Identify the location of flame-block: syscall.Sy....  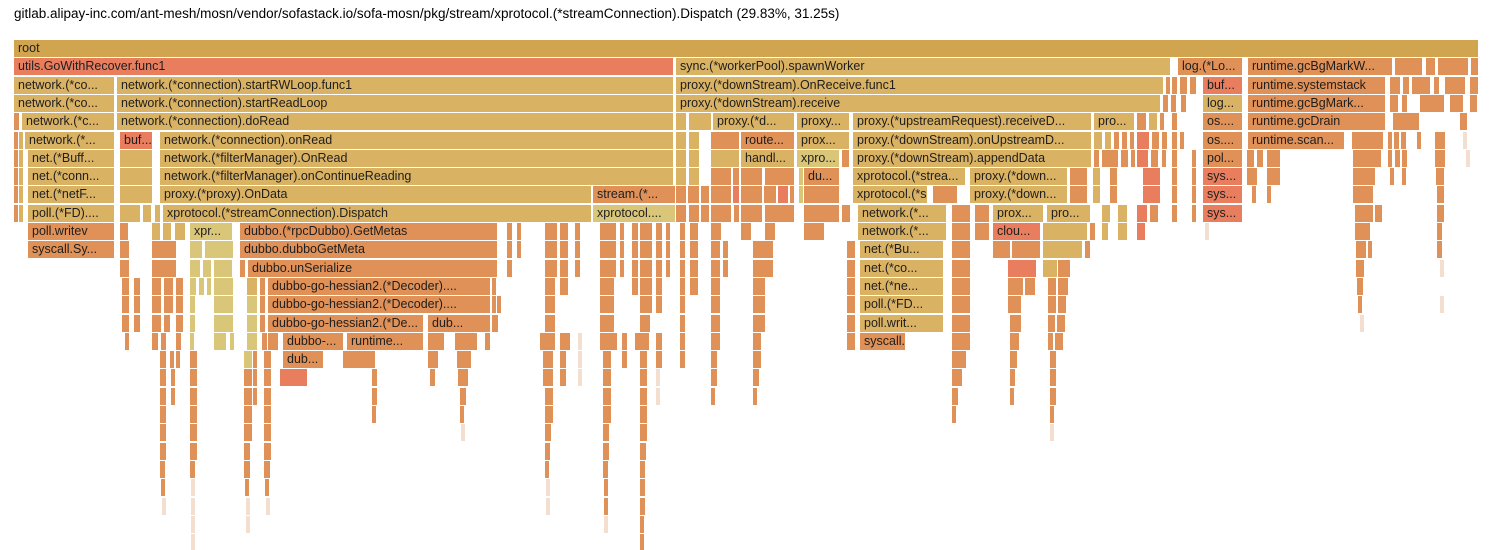
(71, 250).